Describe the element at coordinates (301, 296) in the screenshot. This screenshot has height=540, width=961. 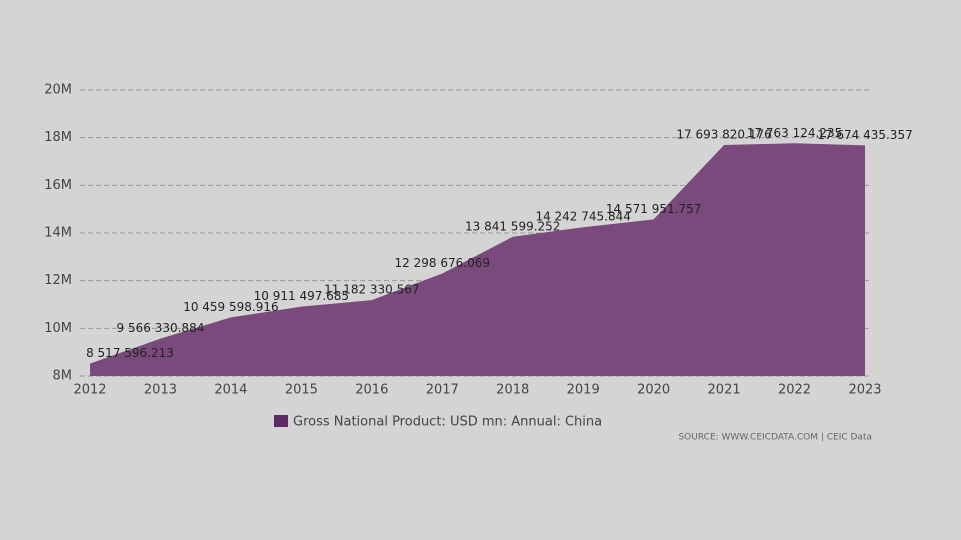
I see `data-label: 10 911 497.685` at that location.